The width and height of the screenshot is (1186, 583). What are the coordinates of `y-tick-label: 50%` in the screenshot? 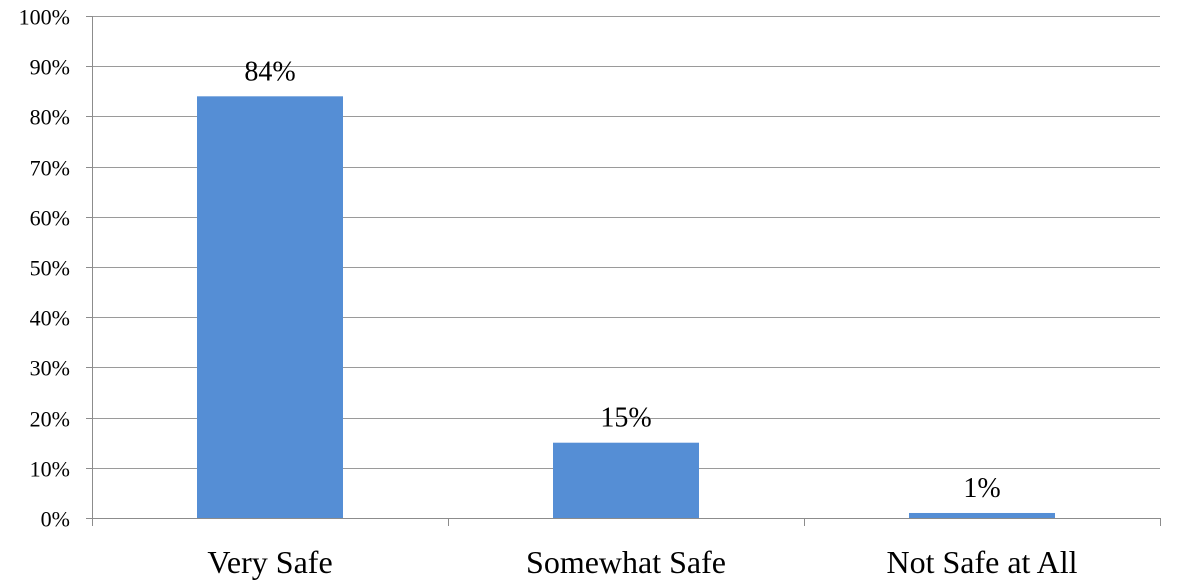 It's located at (50, 268).